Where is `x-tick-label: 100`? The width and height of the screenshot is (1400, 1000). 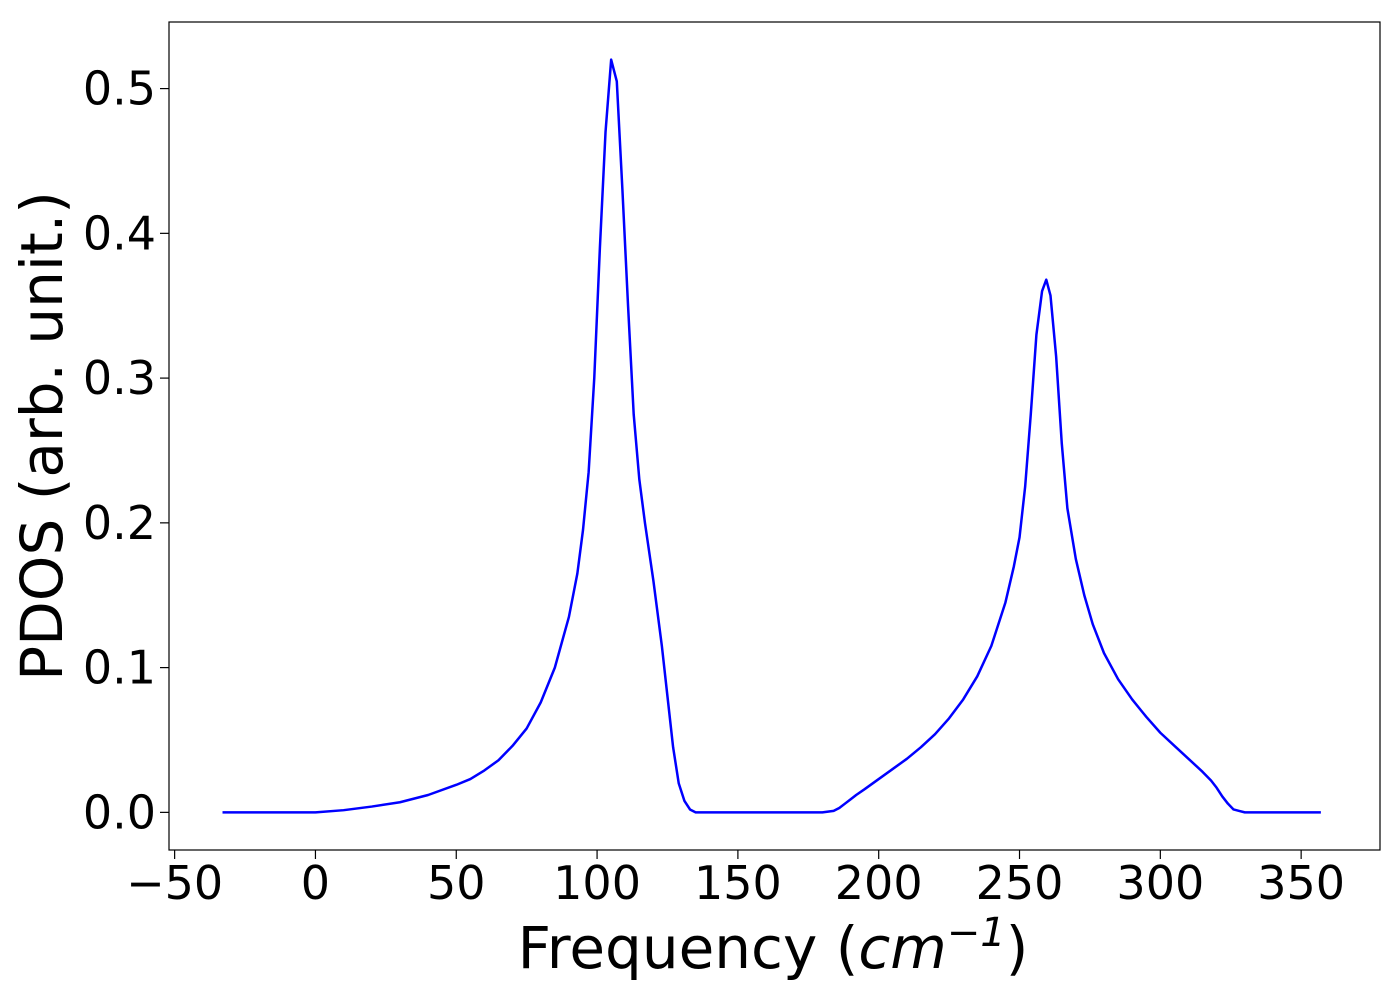
x-tick-label: 100 is located at coordinates (597, 883).